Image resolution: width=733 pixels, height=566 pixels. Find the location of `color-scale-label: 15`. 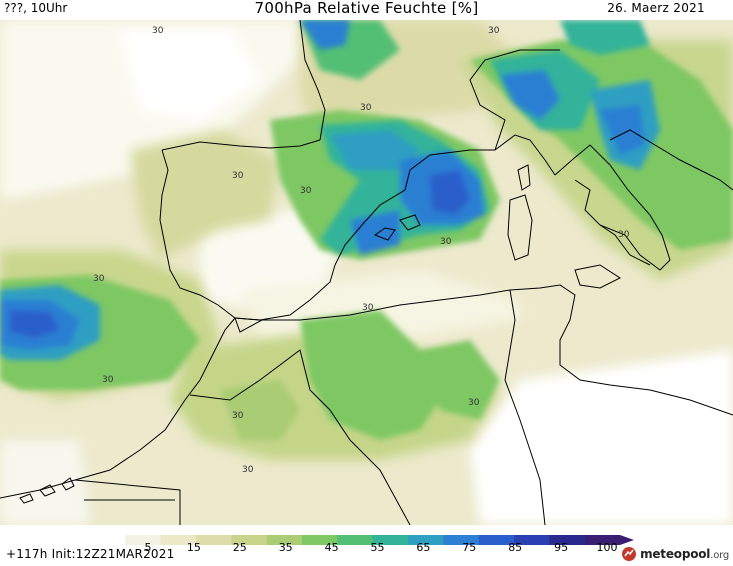

color-scale-label: 15 is located at coordinates (193, 547).